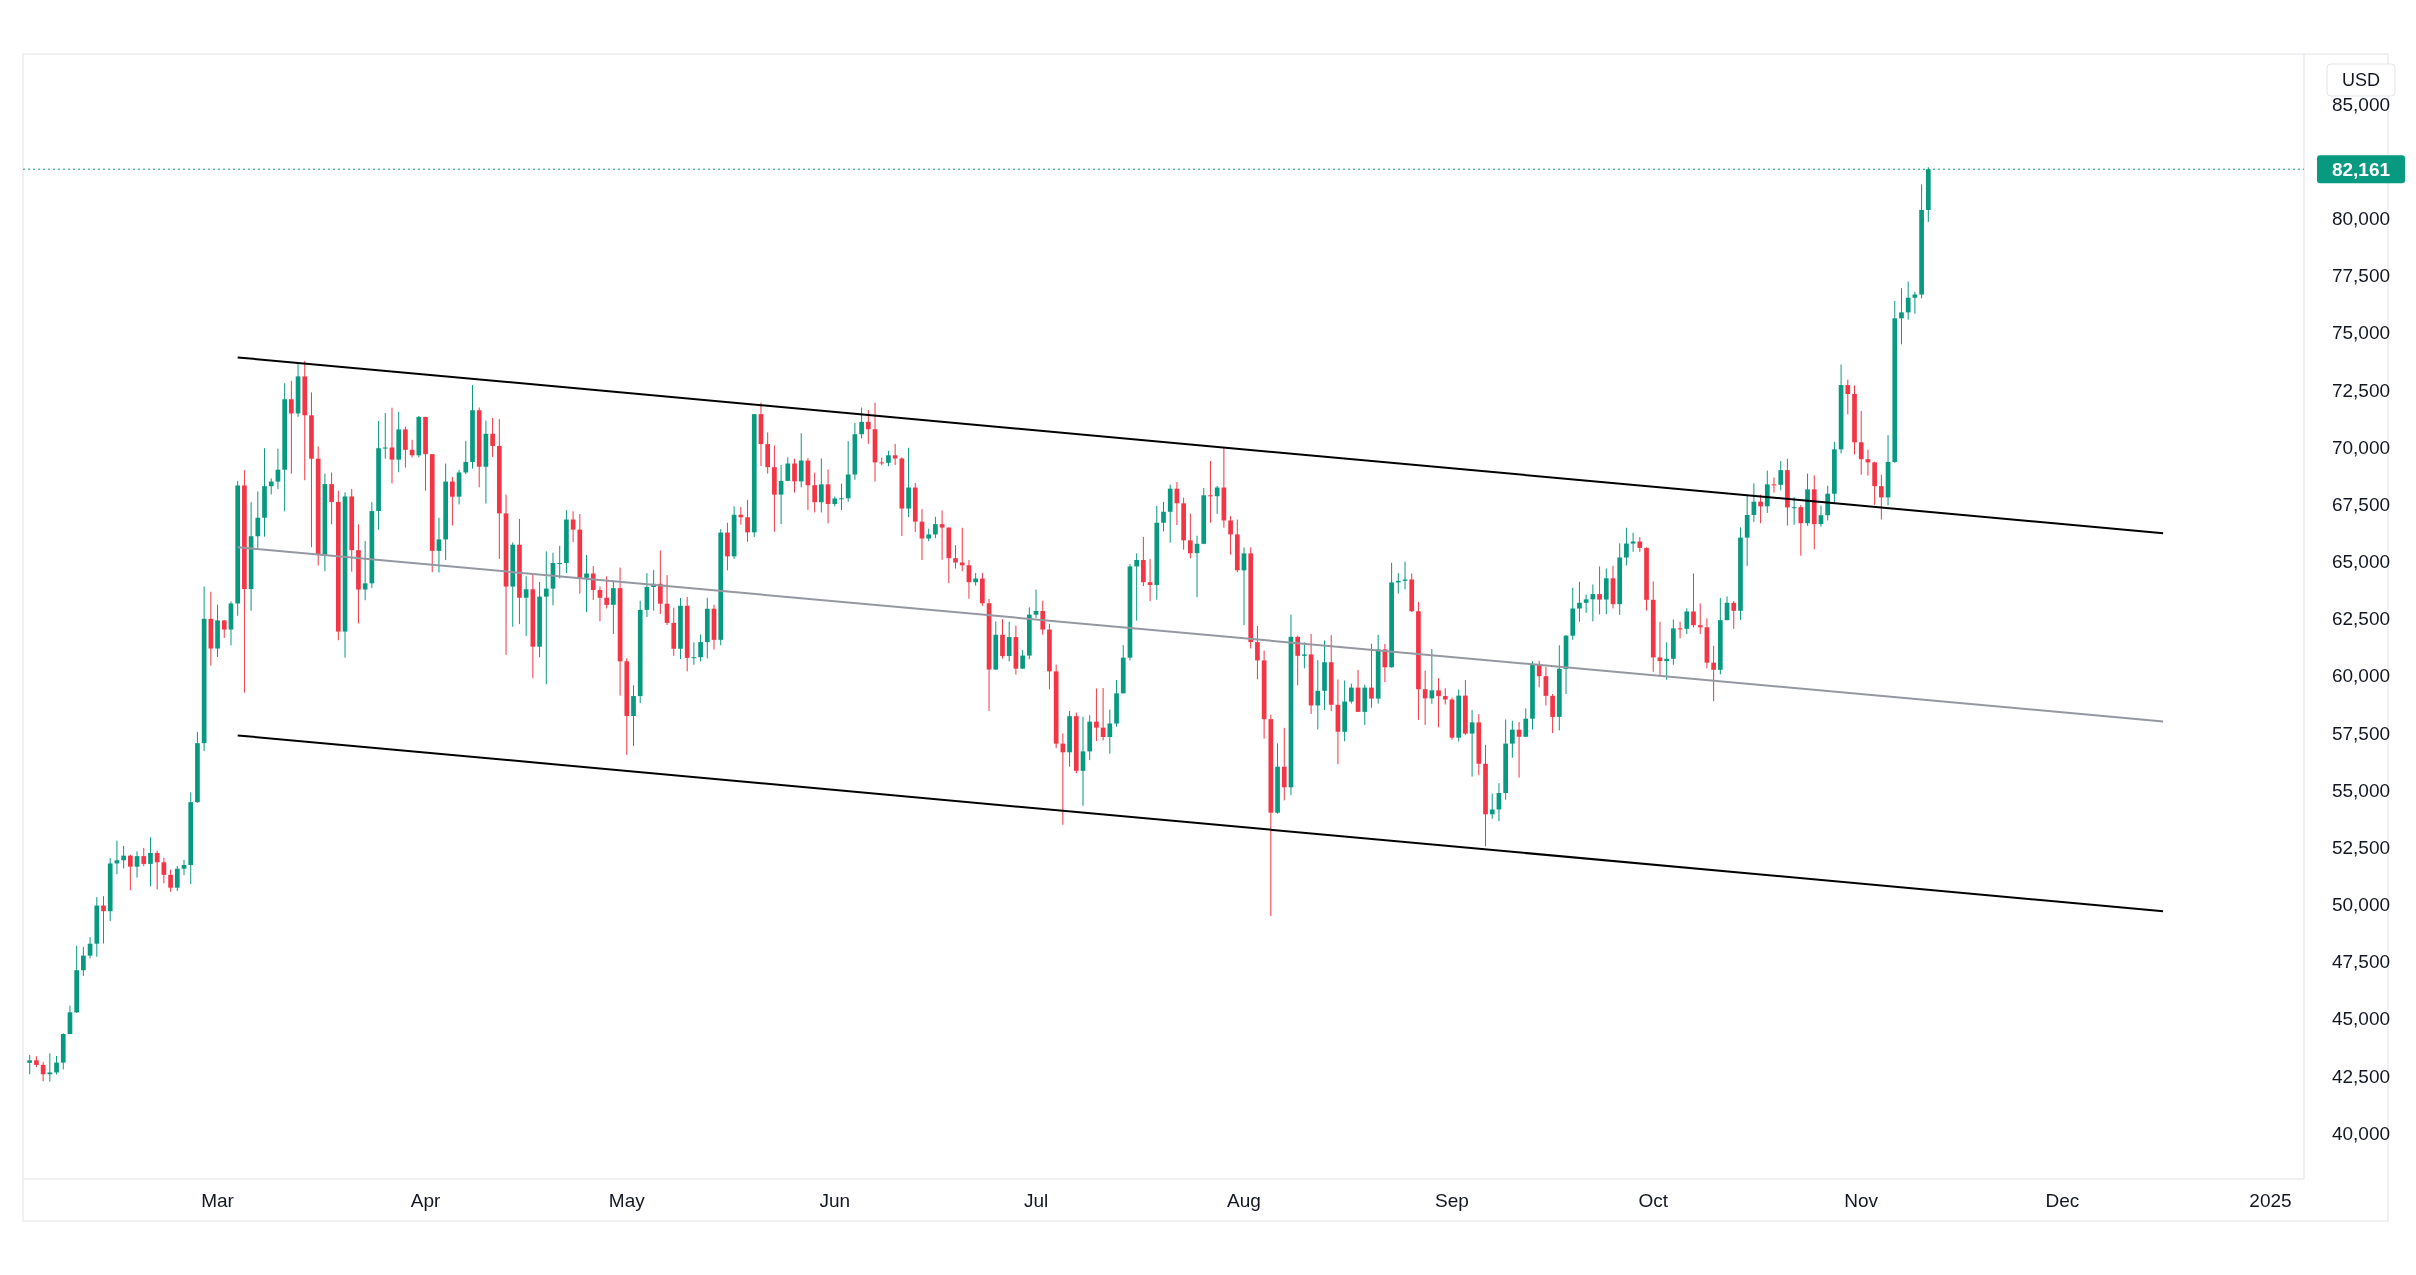  Describe the element at coordinates (2361, 80) in the screenshot. I see `y-axis-title: USD` at that location.